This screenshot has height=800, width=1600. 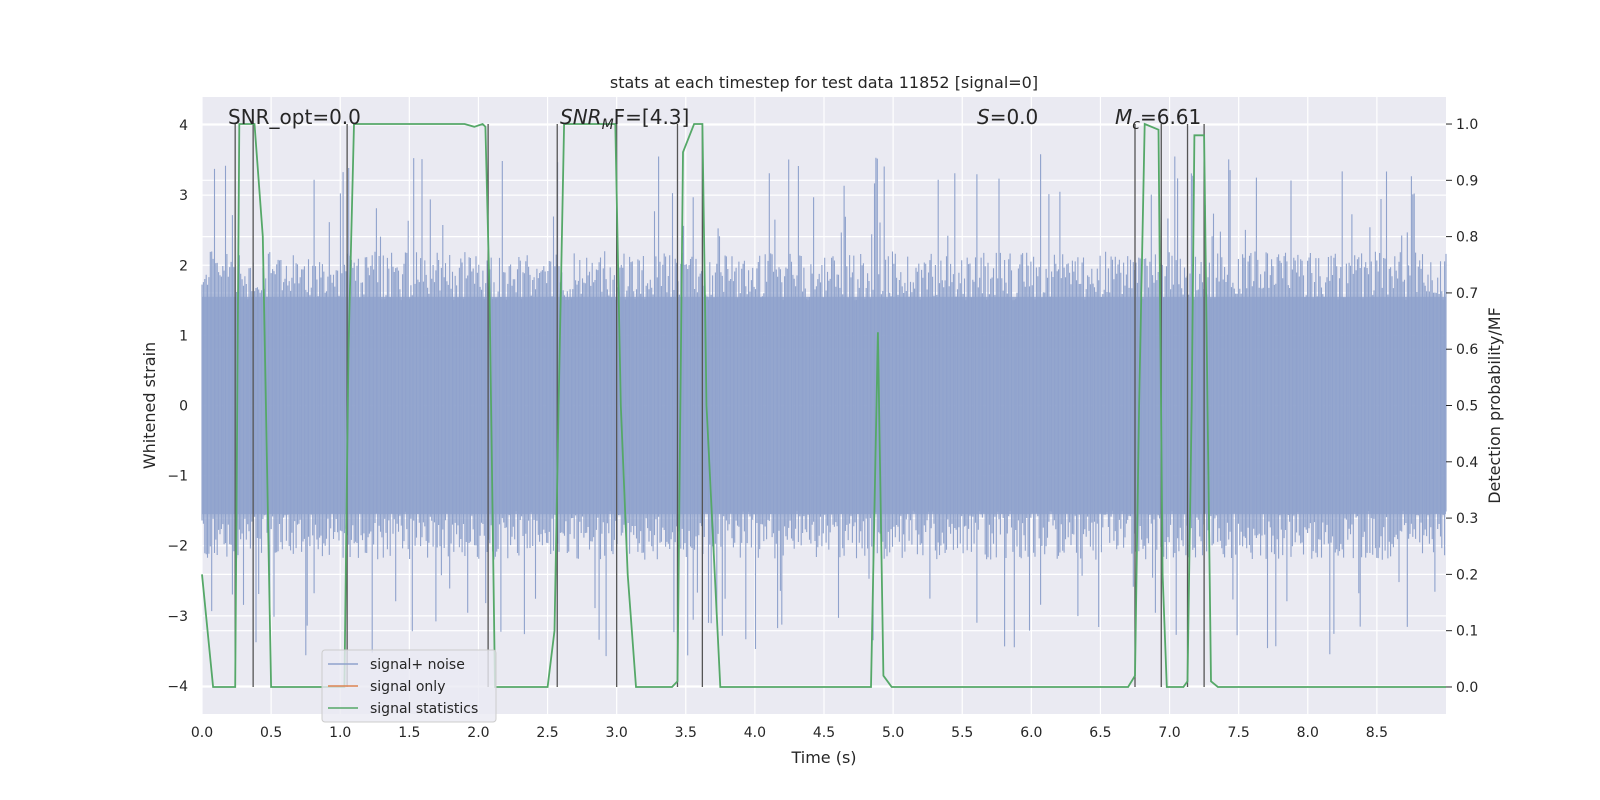 What do you see at coordinates (417, 665) in the screenshot?
I see `legend-label-noise: signal+ noise` at bounding box center [417, 665].